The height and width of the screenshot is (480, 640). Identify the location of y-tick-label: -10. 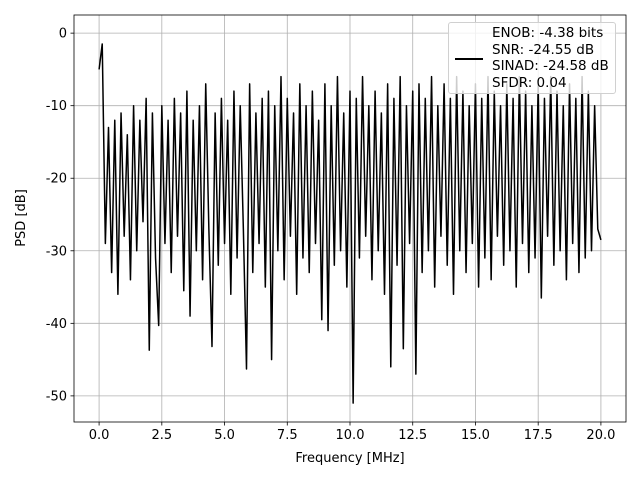
(56, 106).